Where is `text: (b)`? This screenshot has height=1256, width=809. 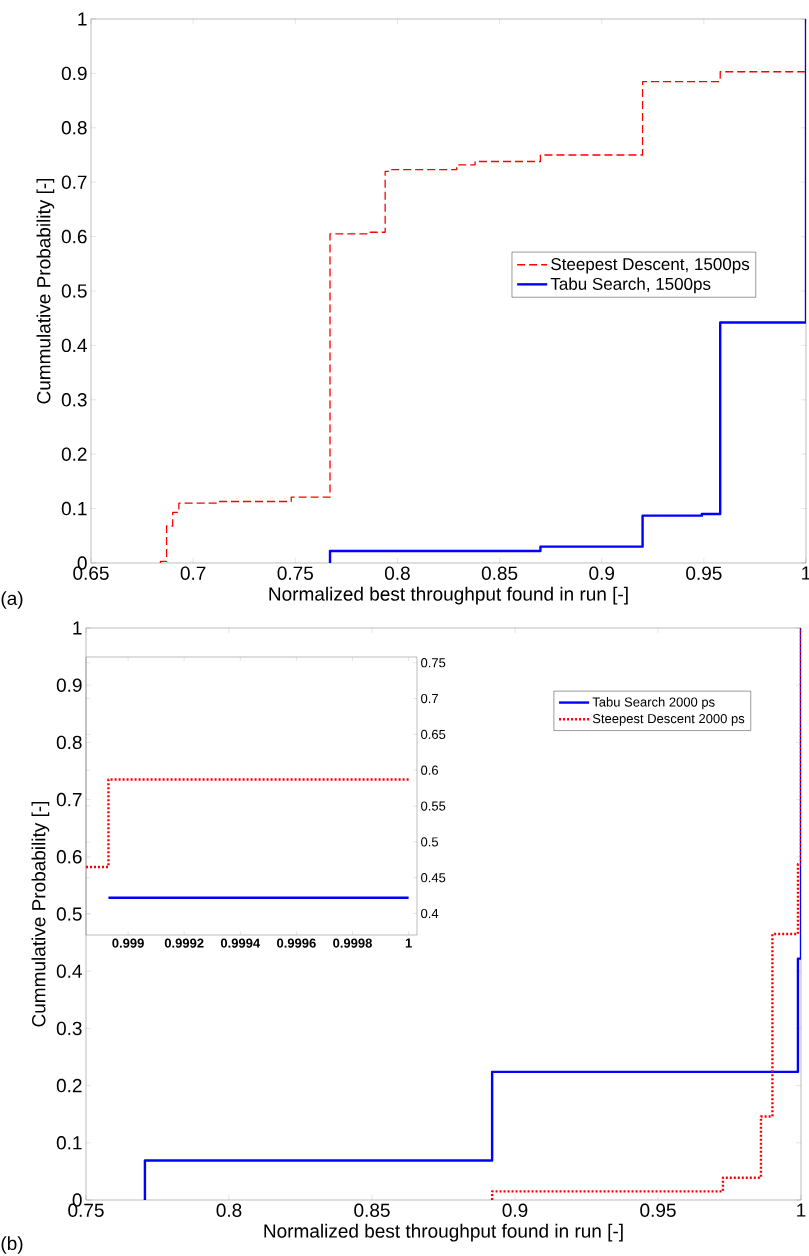
text: (b) is located at coordinates (12, 1245).